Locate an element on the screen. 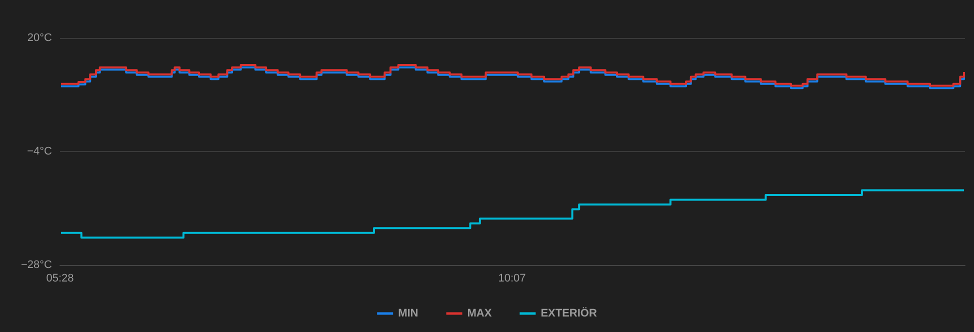  x-tick-label: 05:28 is located at coordinates (60, 278).